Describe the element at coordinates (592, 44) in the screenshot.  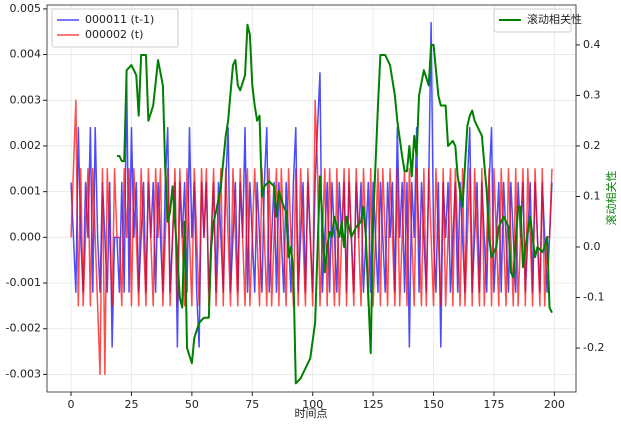
I see `y2-tick-label: 0.4` at that location.